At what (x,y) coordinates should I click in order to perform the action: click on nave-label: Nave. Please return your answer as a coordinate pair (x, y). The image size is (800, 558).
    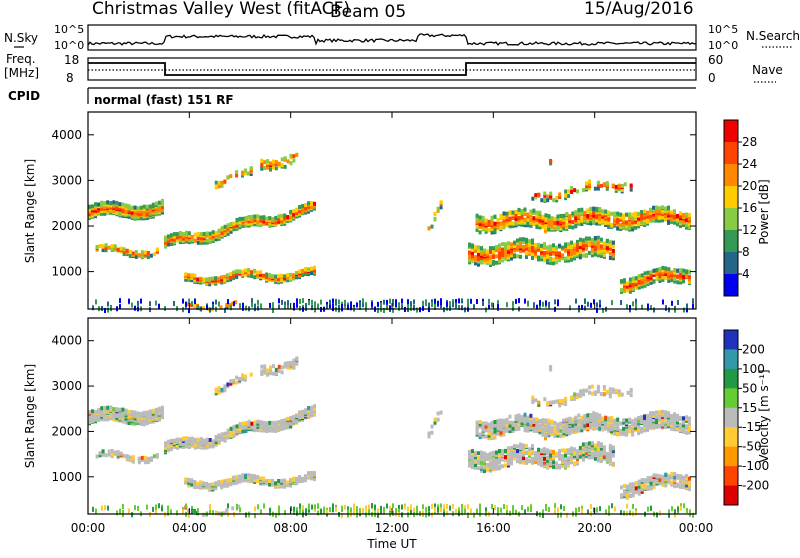
    Looking at the image, I should click on (767, 70).